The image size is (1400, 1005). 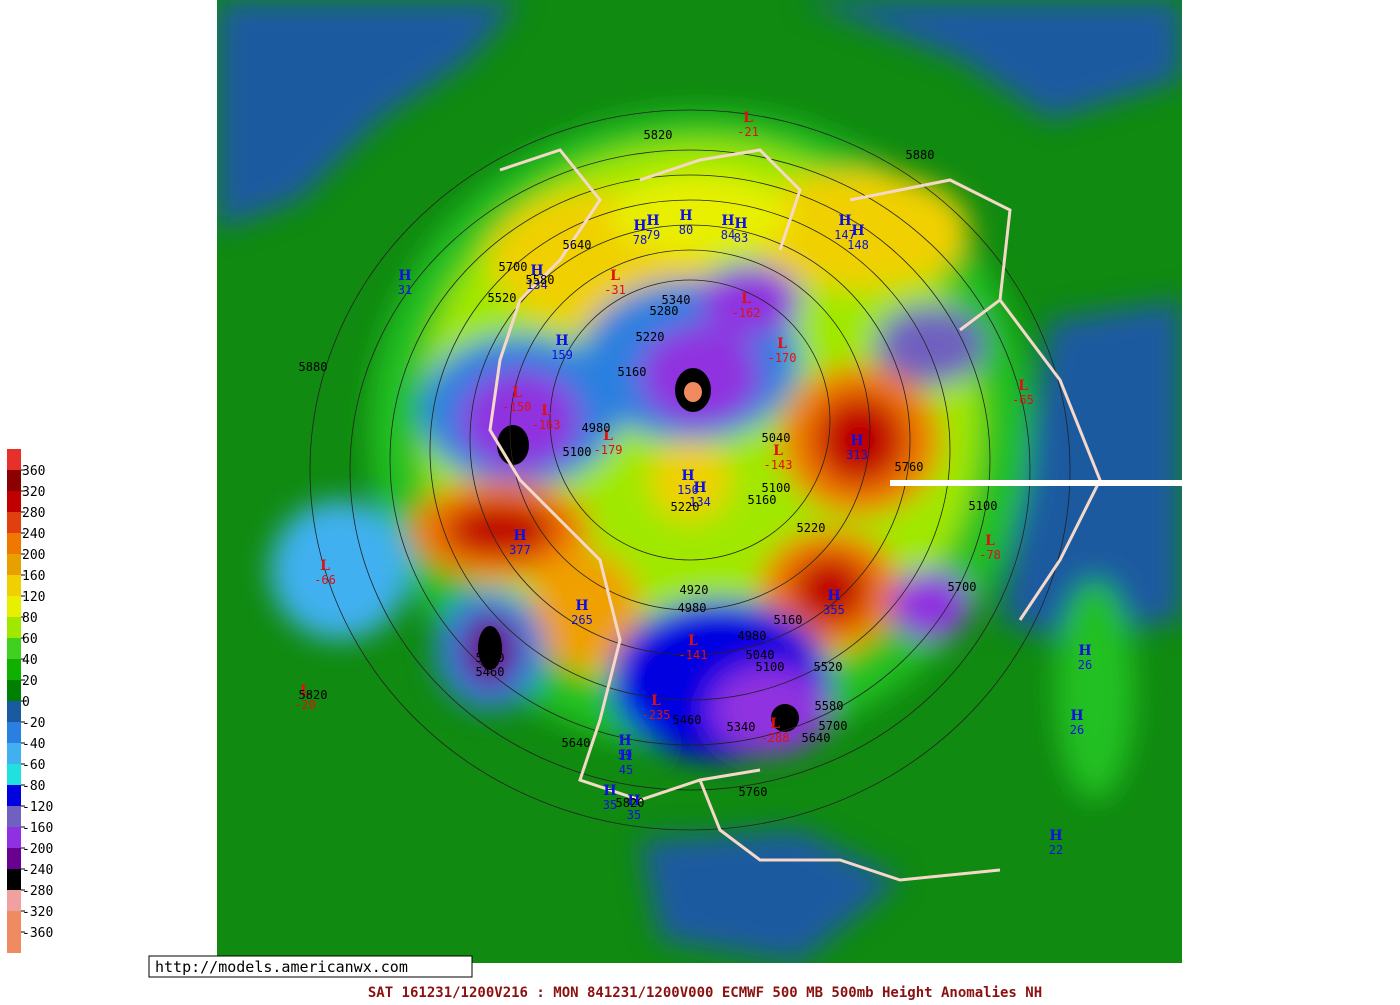 I want to click on center-value: 265, so click(x=582, y=620).